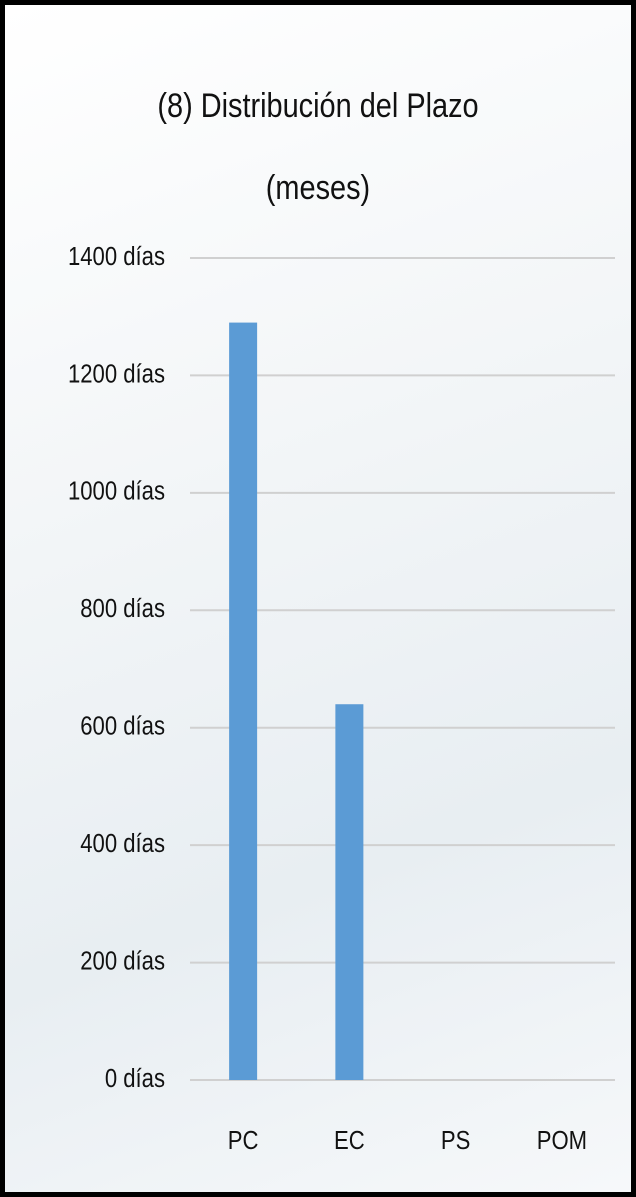  What do you see at coordinates (349, 1140) in the screenshot?
I see `x-tick-label: EC` at bounding box center [349, 1140].